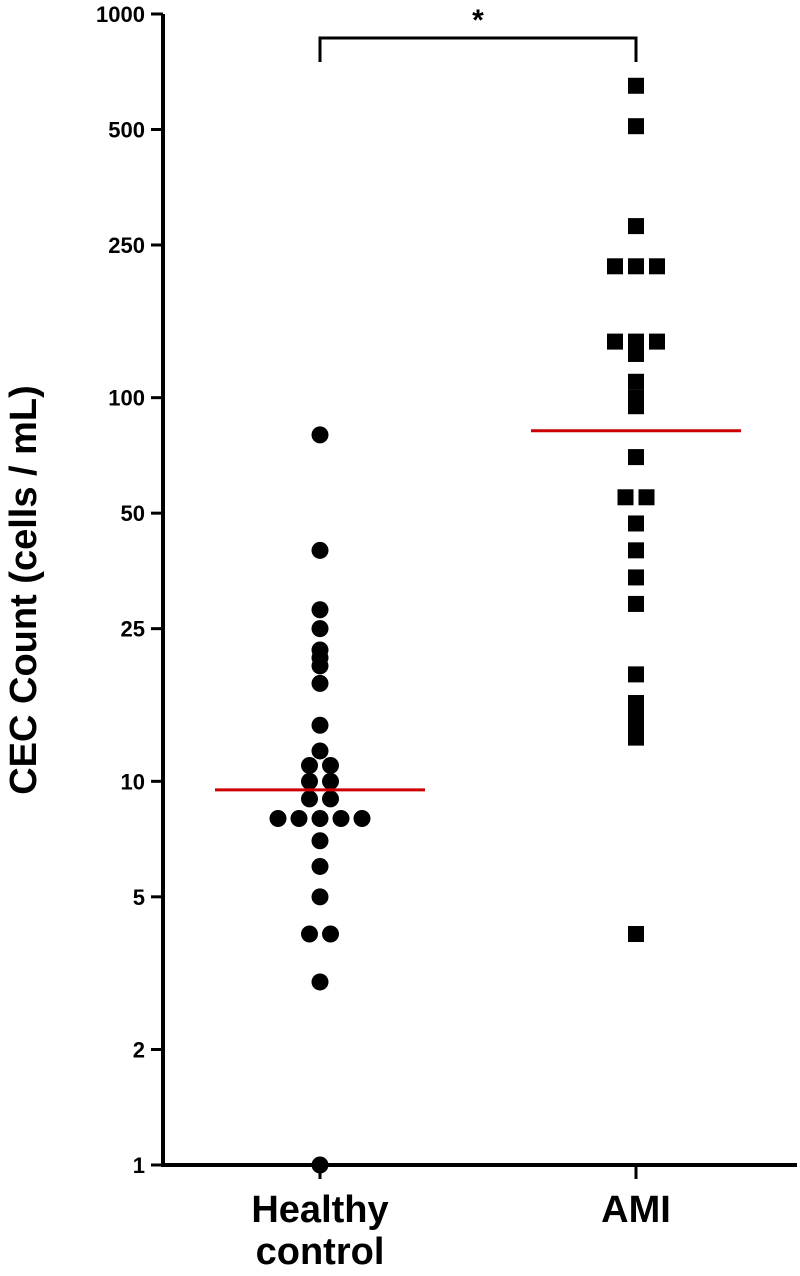 This screenshot has height=1276, width=800. What do you see at coordinates (133, 629) in the screenshot?
I see `y-tick-label: 25` at bounding box center [133, 629].